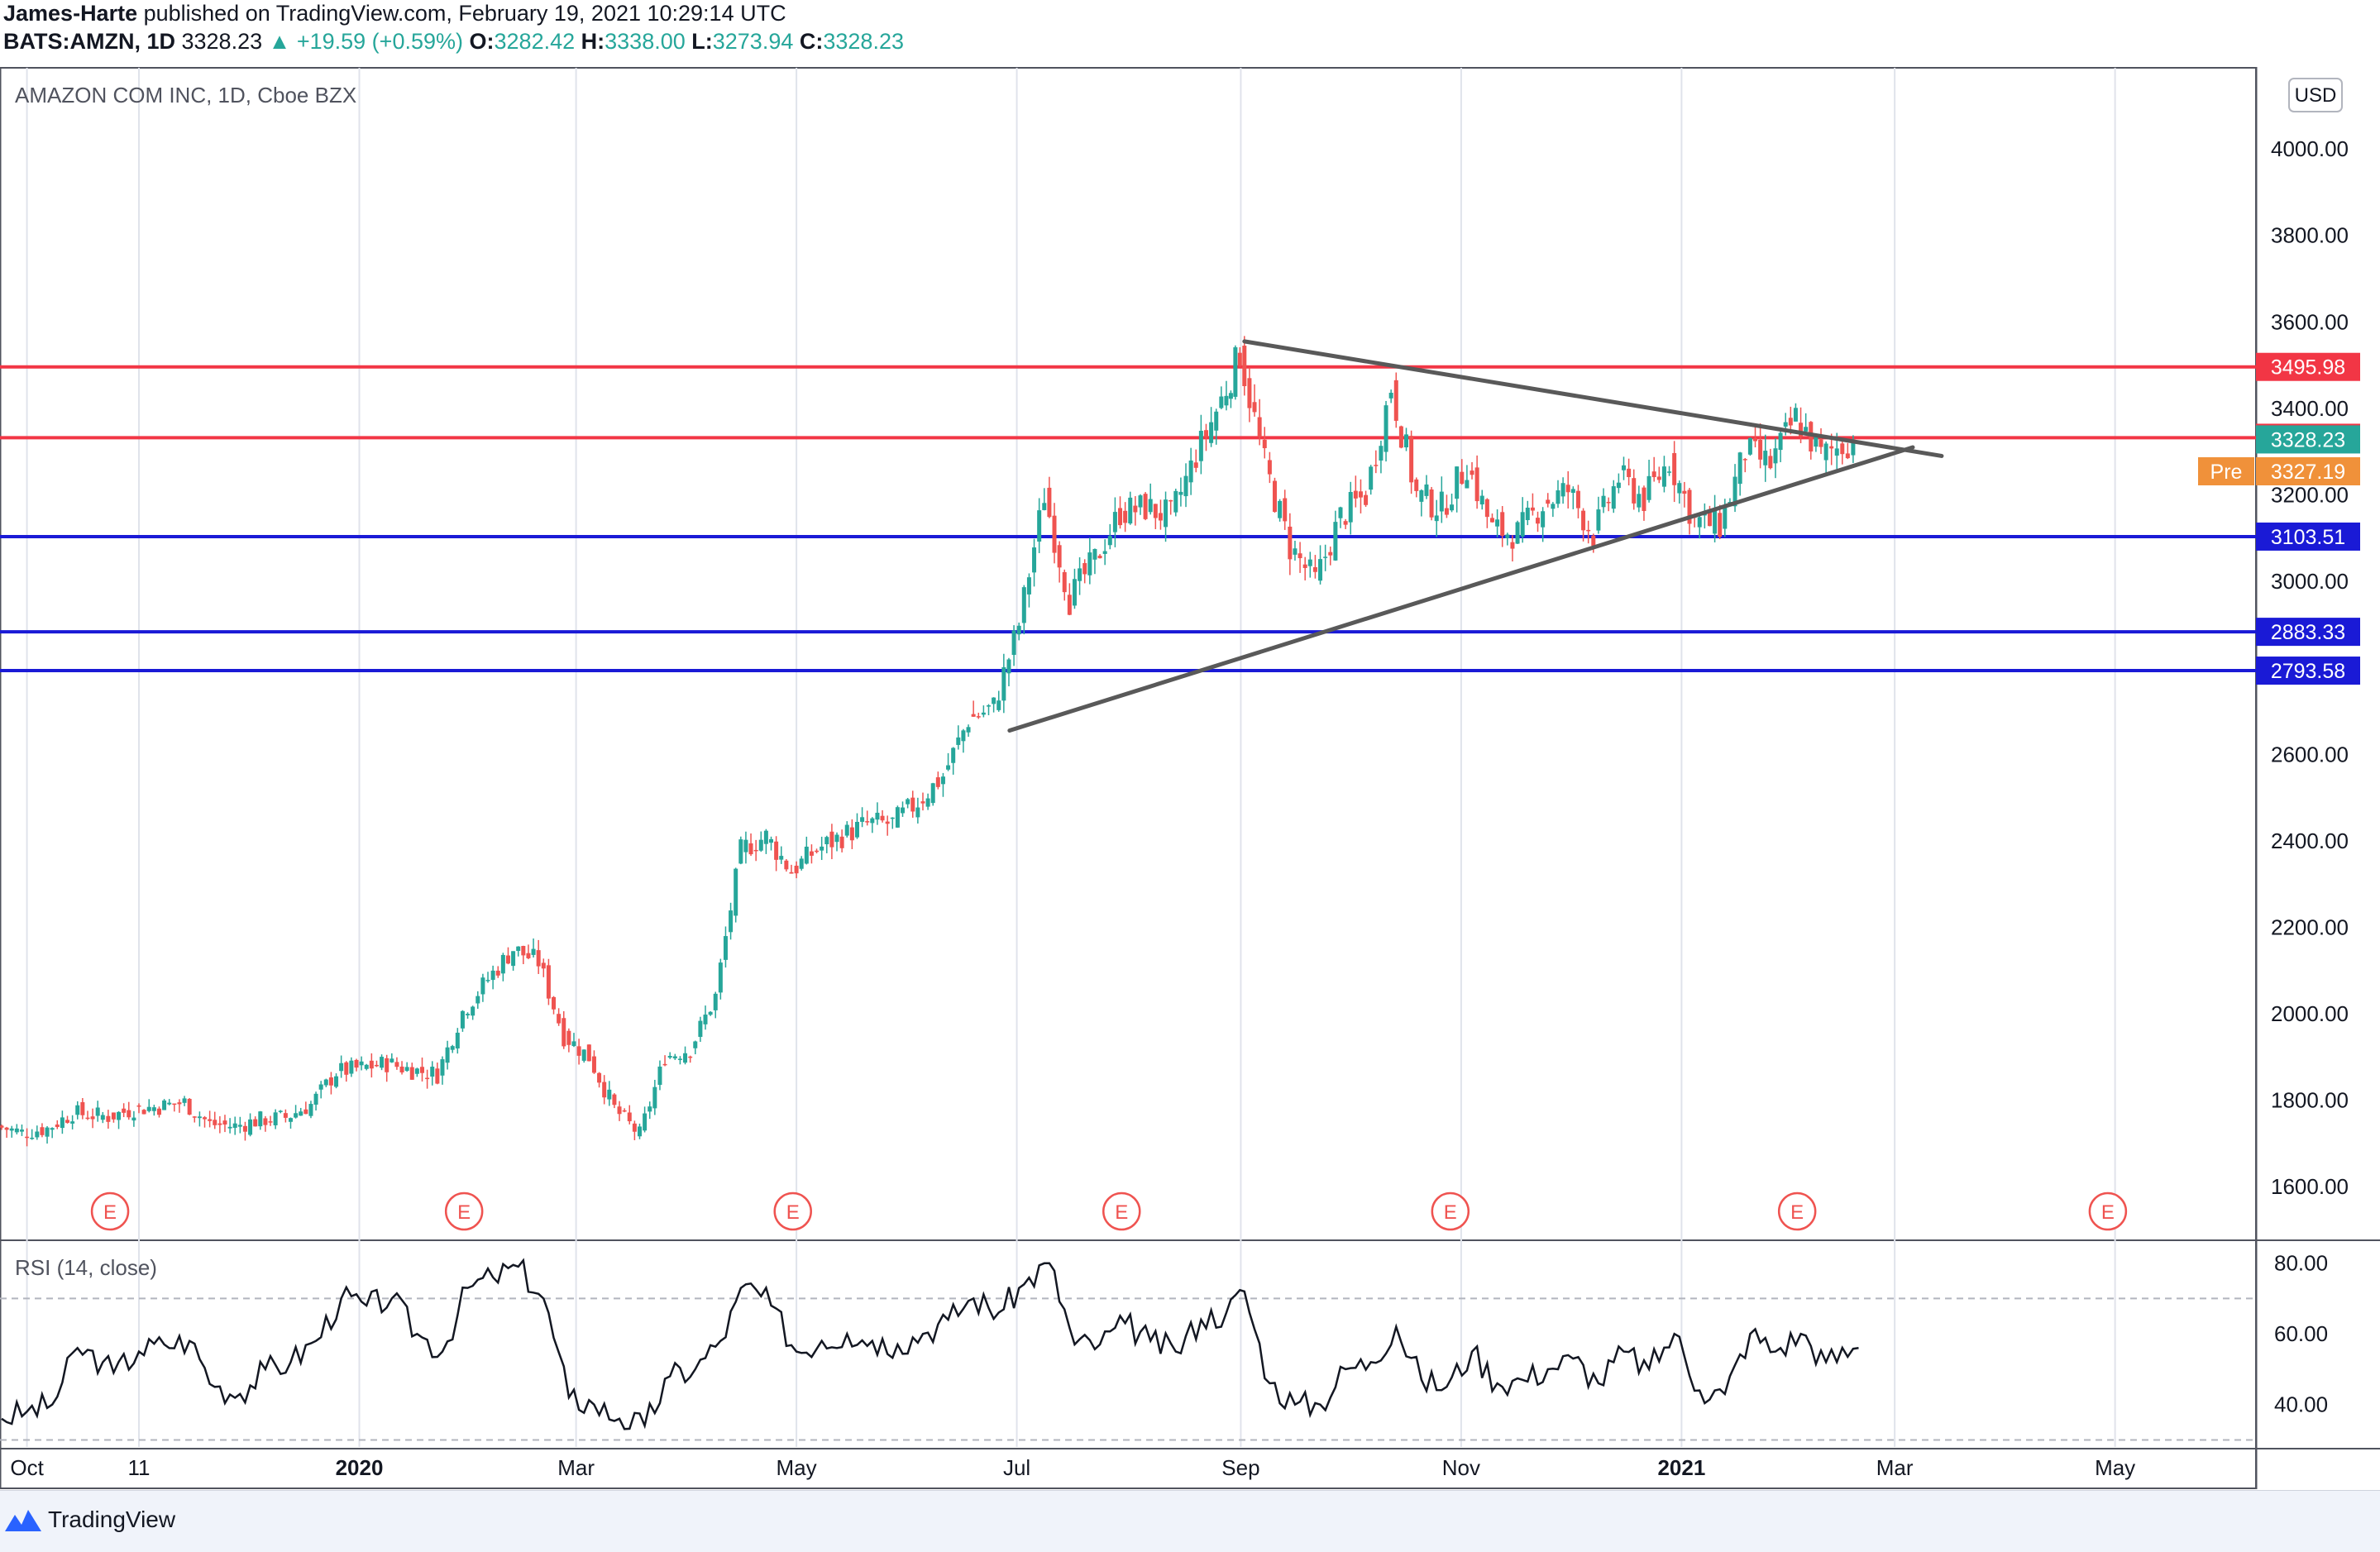  I want to click on chart-title: AMAZON COM INC, 1D, Cboe BZX, so click(185, 95).